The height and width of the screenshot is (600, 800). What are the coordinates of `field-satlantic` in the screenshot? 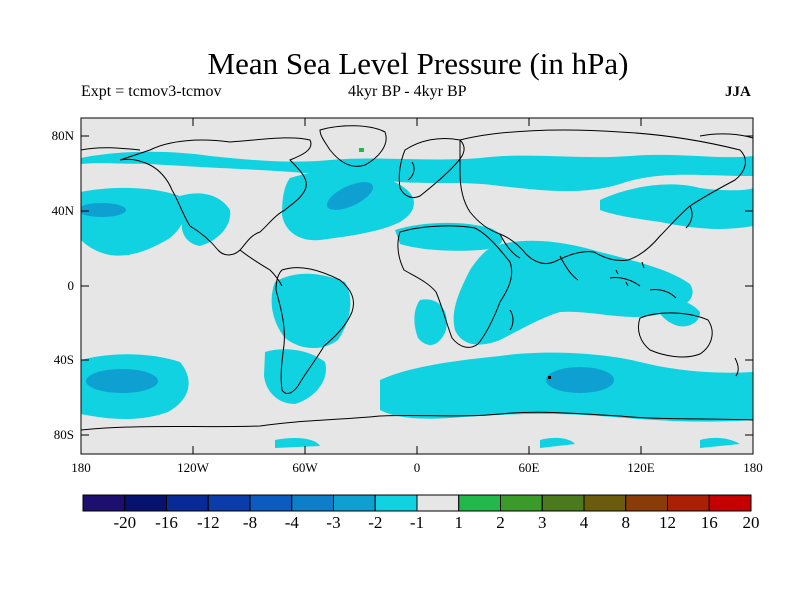 It's located at (430, 322).